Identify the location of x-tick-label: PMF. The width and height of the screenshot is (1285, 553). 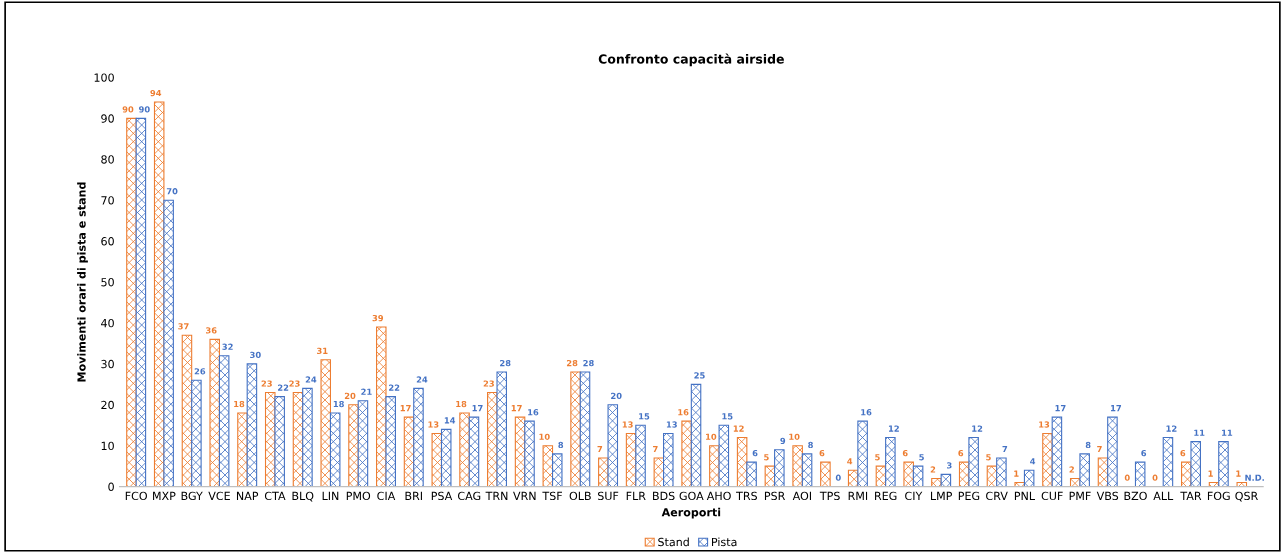
(1080, 495).